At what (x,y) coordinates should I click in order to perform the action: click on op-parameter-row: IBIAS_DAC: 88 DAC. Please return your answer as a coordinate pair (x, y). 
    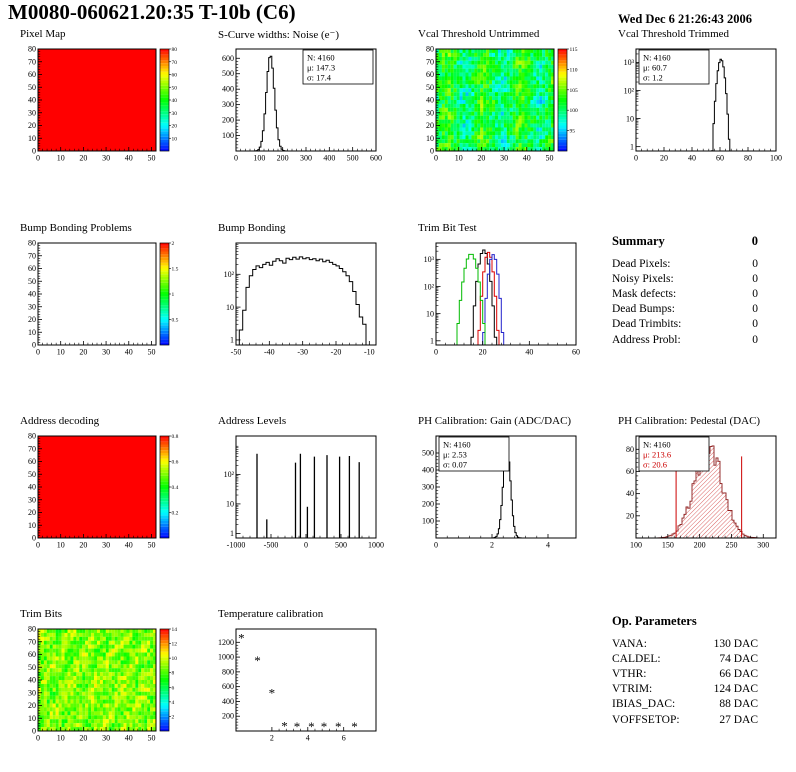
    Looking at the image, I should click on (685, 704).